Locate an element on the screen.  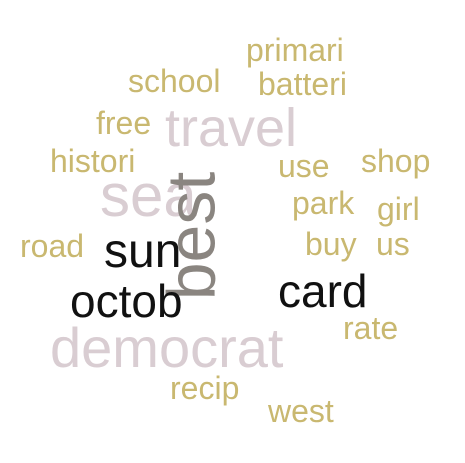
word-buy: buy is located at coordinates (331, 244).